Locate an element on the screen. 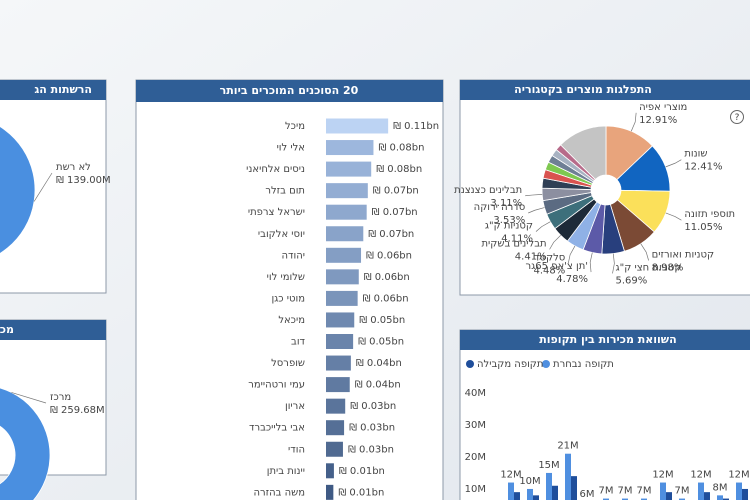 The width and height of the screenshot is (750, 500). slice-label: קטניות ואורזים is located at coordinates (683, 255).